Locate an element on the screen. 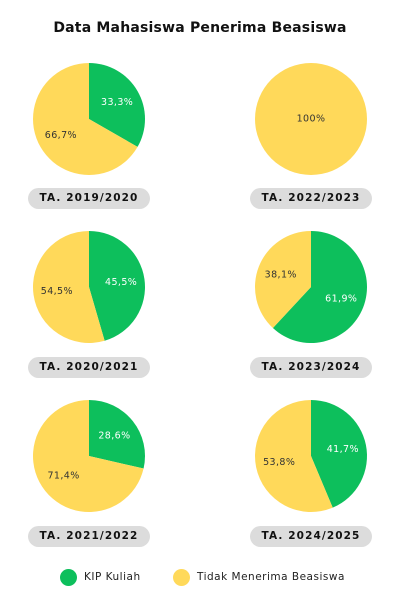  legend: KIP Kuliah Tidak Menerima Beasiswa is located at coordinates (200, 577).